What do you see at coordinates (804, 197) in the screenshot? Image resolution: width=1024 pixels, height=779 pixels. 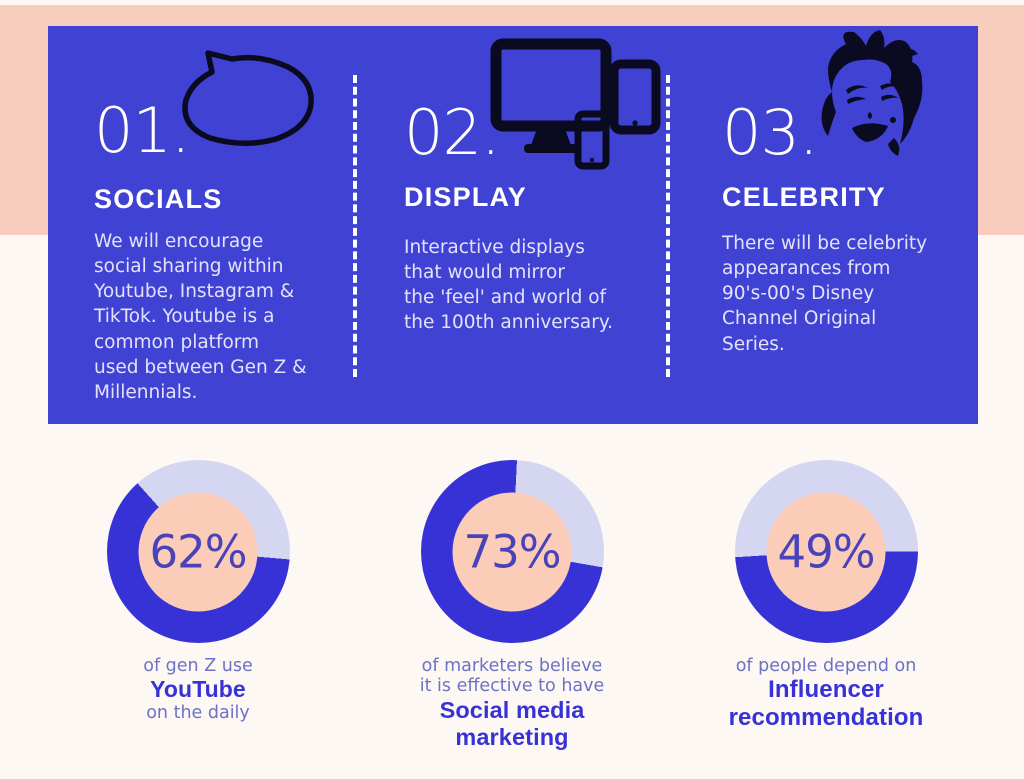 I see `column-heading: CELEBRITY` at bounding box center [804, 197].